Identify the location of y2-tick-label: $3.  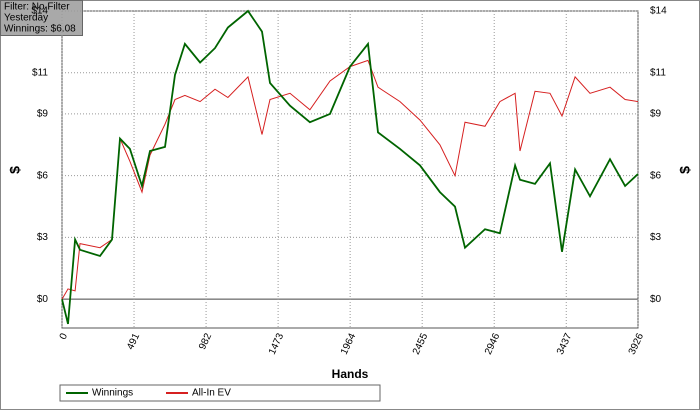
(656, 237).